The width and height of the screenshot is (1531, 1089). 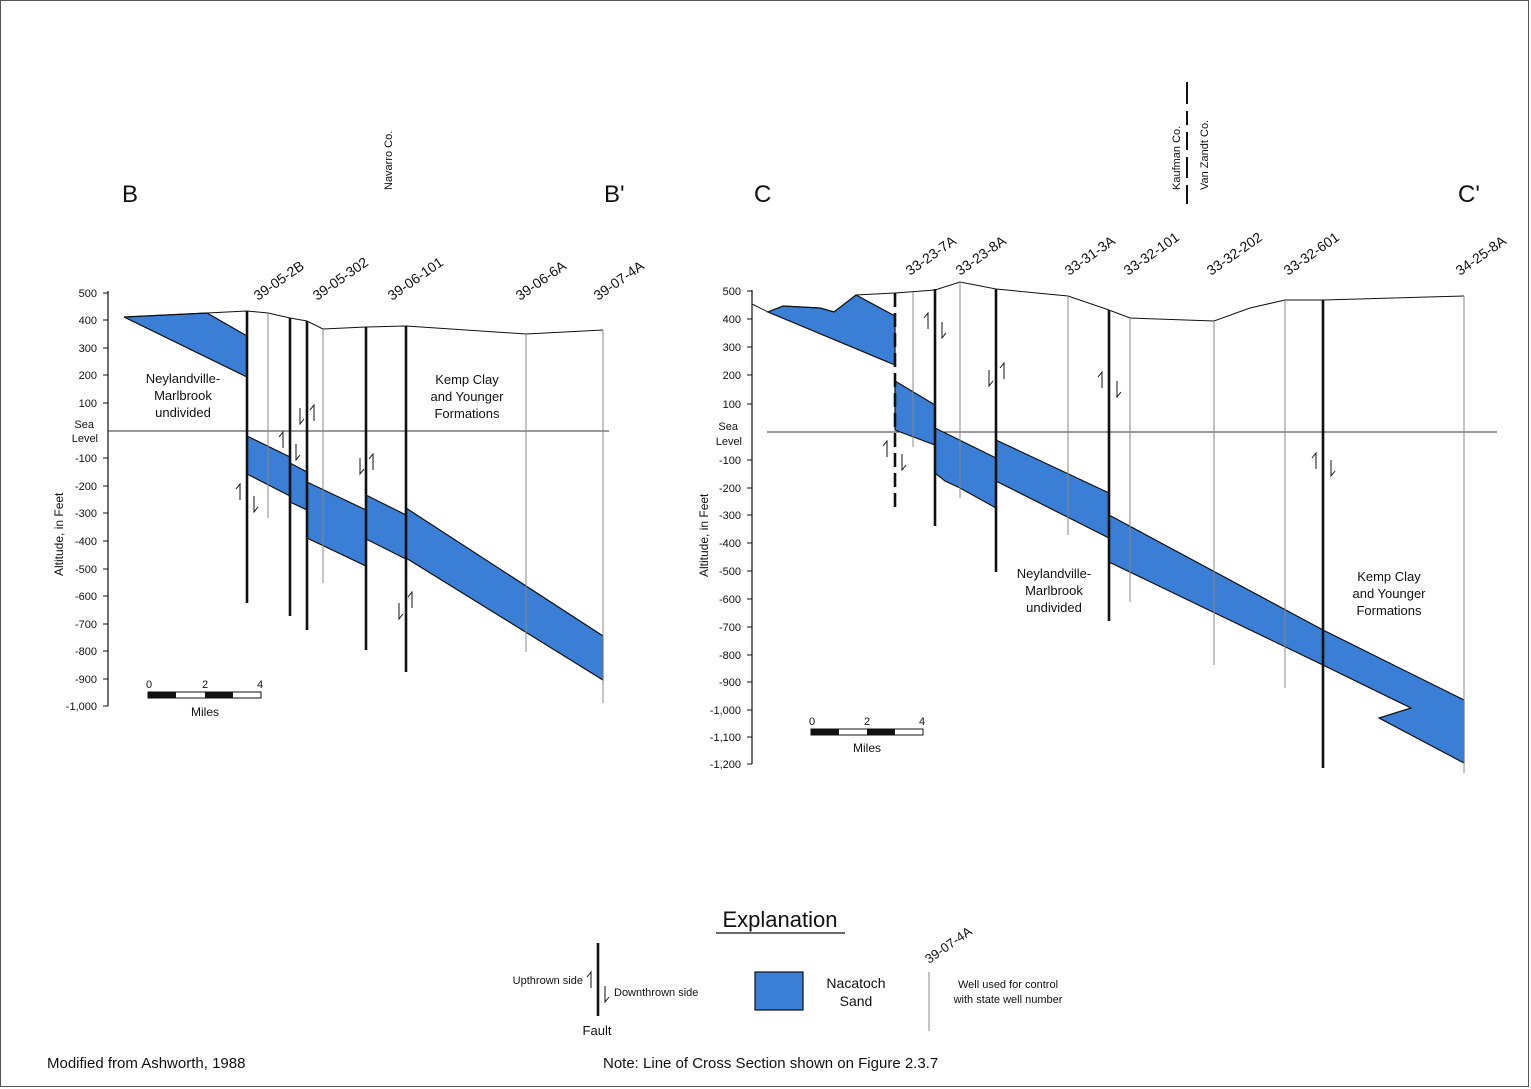 I want to click on section-b-faults, so click(x=326, y=491).